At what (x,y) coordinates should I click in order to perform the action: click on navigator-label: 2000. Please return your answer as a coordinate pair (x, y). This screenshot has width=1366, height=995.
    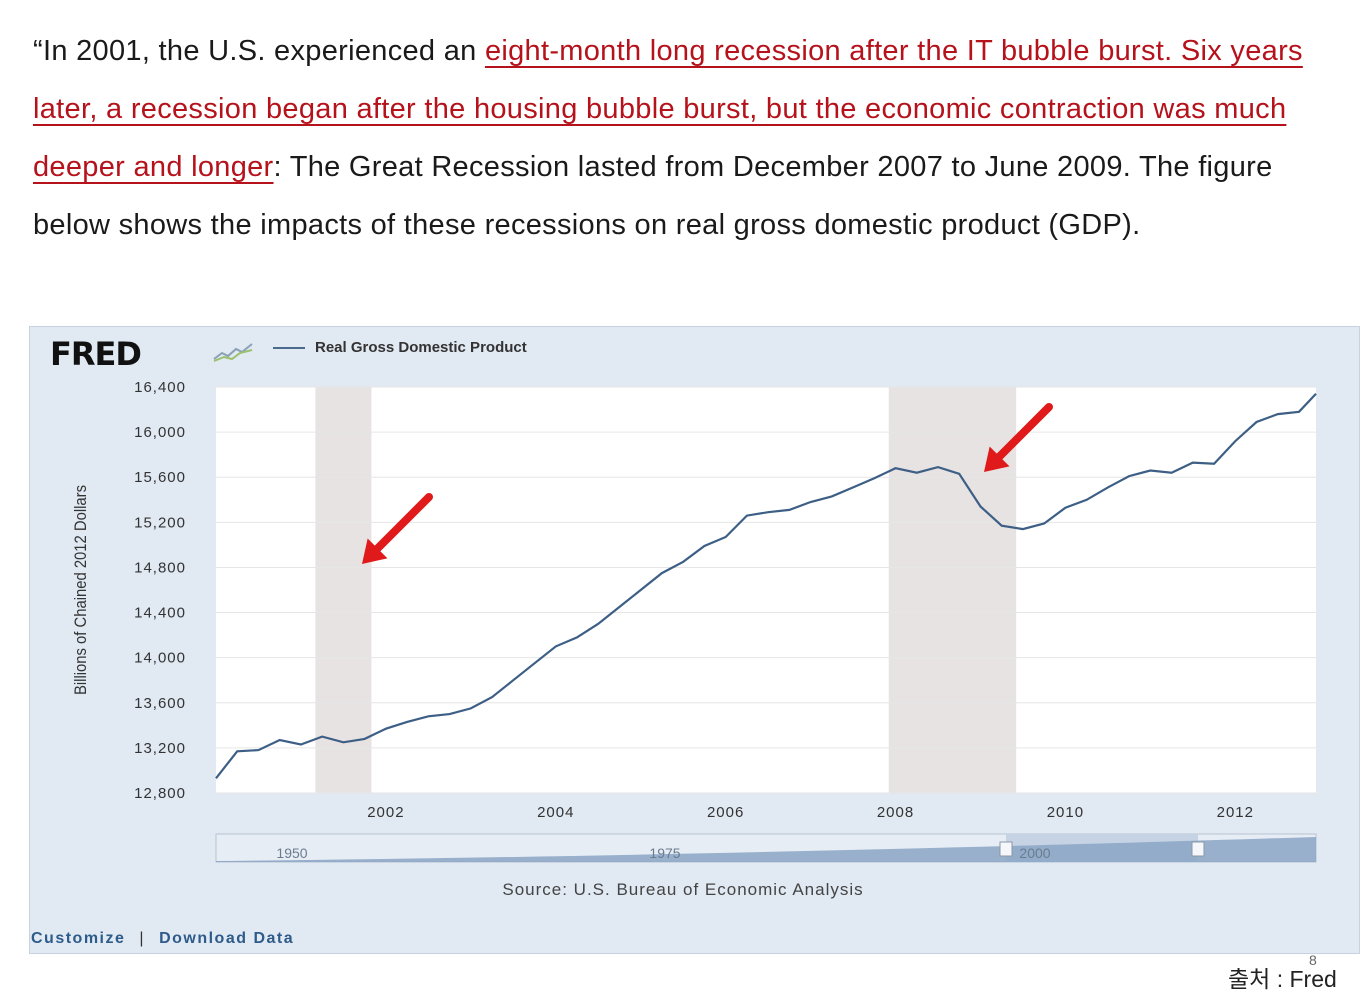
    Looking at the image, I should click on (1034, 853).